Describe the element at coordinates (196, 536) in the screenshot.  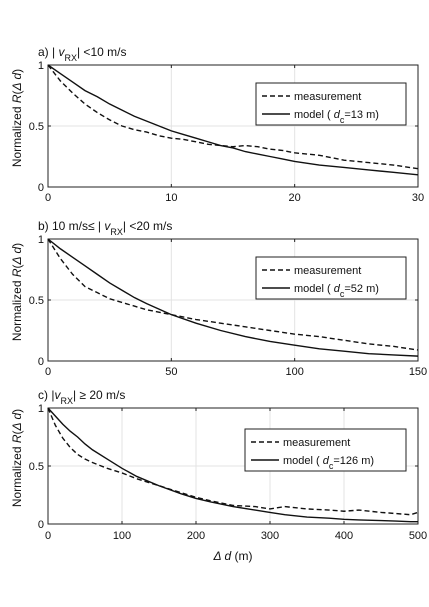
I see `x-tick-label: 200` at that location.